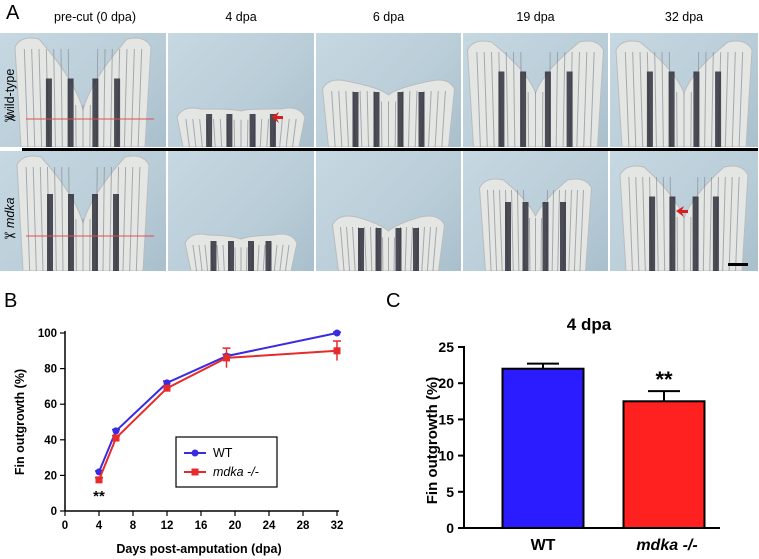  Describe the element at coordinates (13, 13) in the screenshot. I see `panel-a-letter: A` at that location.